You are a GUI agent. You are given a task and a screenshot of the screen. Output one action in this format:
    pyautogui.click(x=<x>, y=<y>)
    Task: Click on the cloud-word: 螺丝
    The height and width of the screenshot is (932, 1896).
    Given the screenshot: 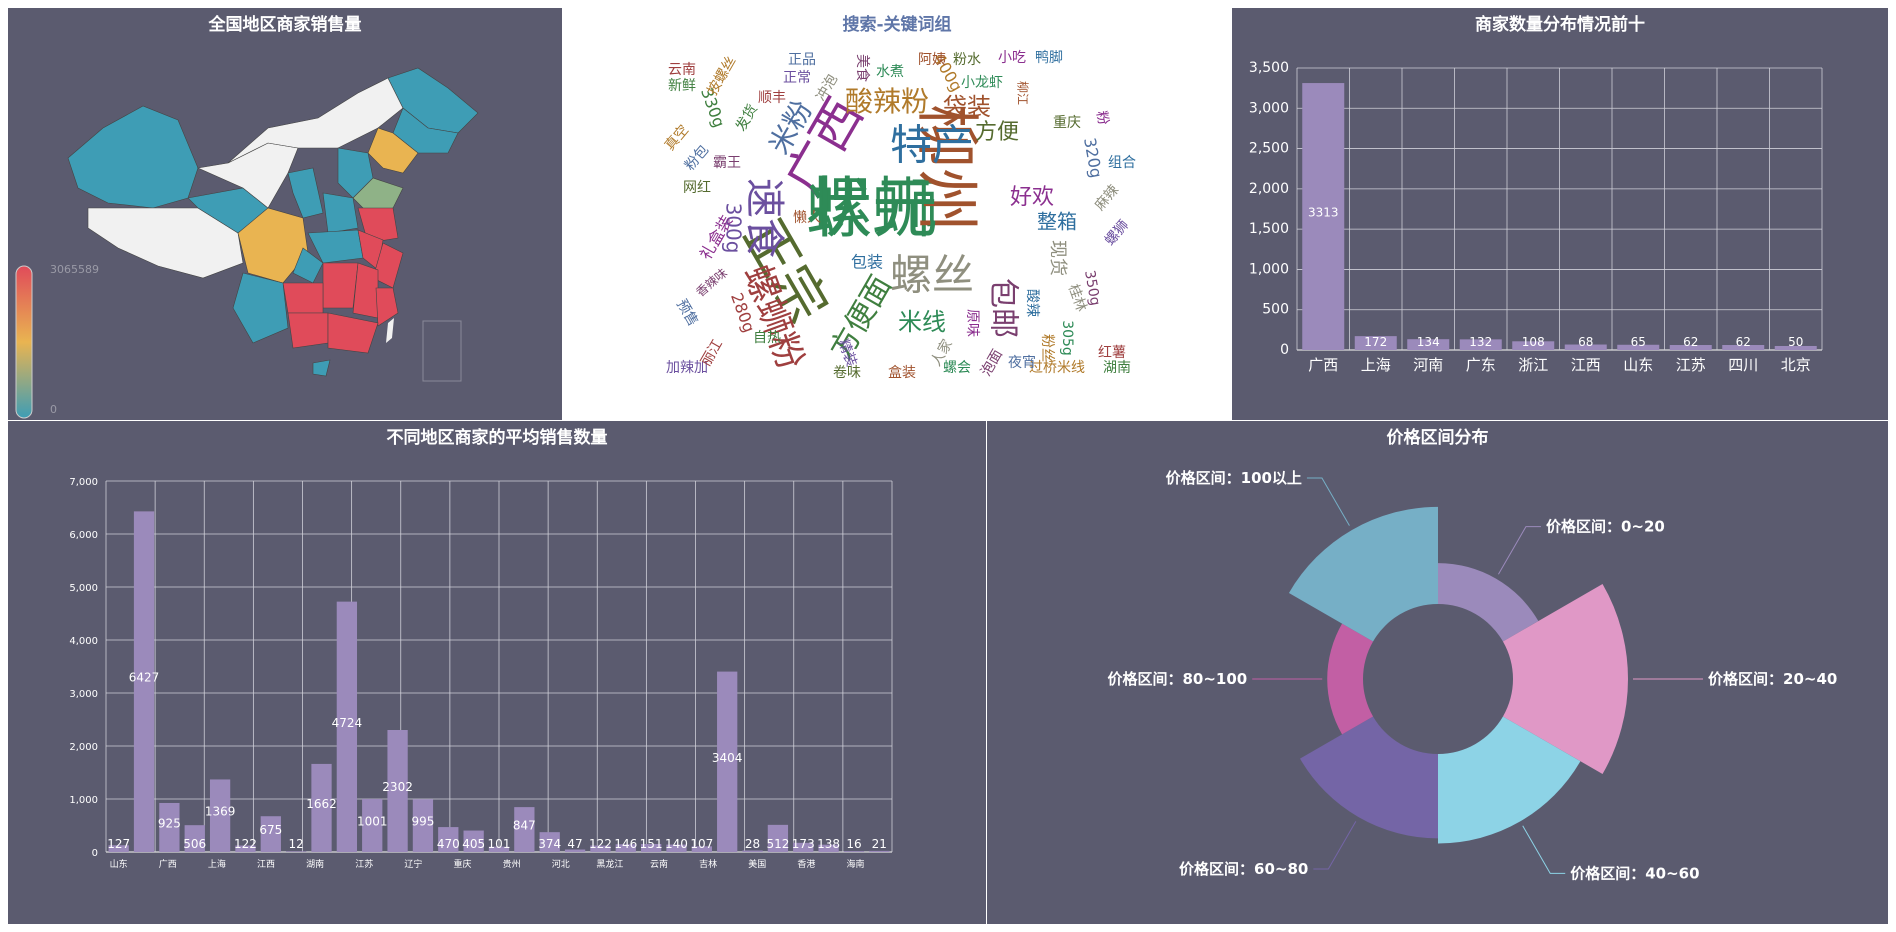 What is the action you would take?
    pyautogui.click(x=932, y=275)
    